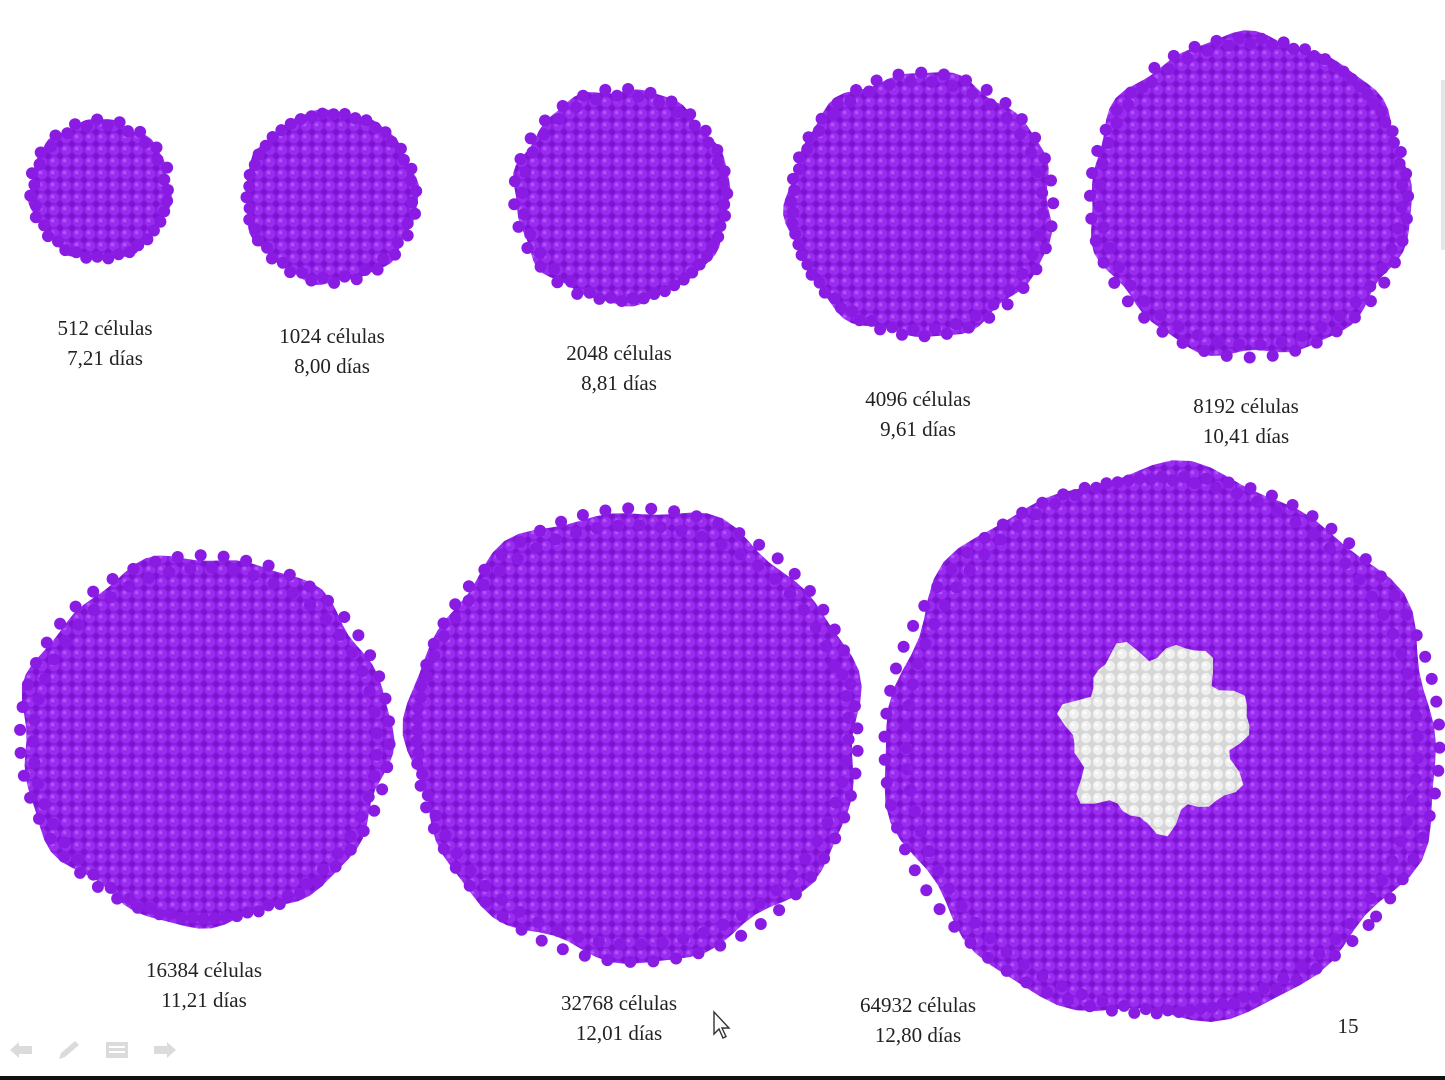  I want to click on cell-count: 1024 células, so click(332, 336).